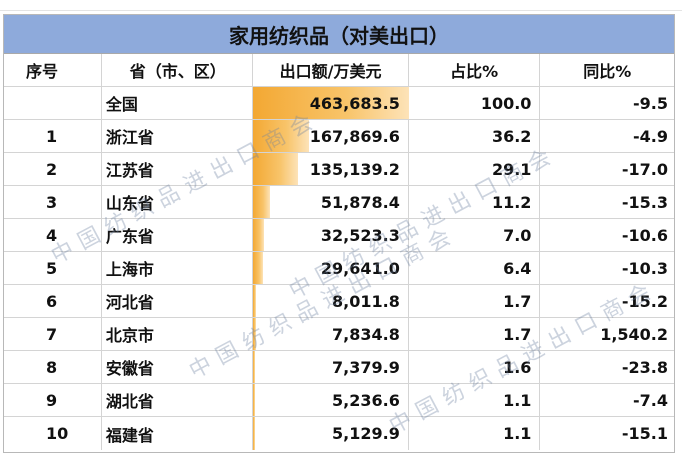 This screenshot has height=461, width=682. What do you see at coordinates (53, 70) in the screenshot?
I see `header-index: 序号` at bounding box center [53, 70].